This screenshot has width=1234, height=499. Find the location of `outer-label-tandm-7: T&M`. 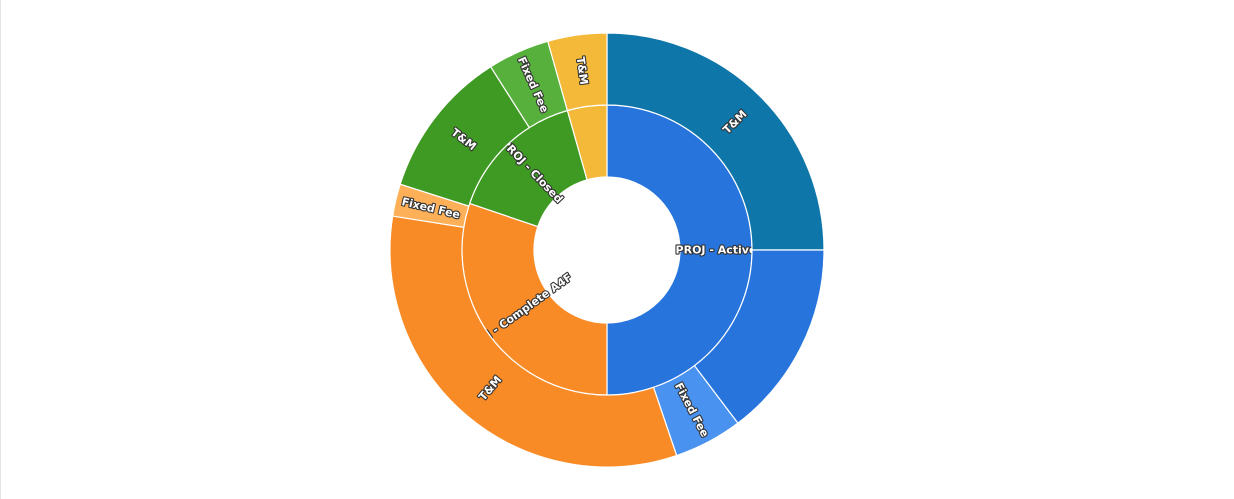

outer-label-tandm-7: T&M is located at coordinates (582, 71).